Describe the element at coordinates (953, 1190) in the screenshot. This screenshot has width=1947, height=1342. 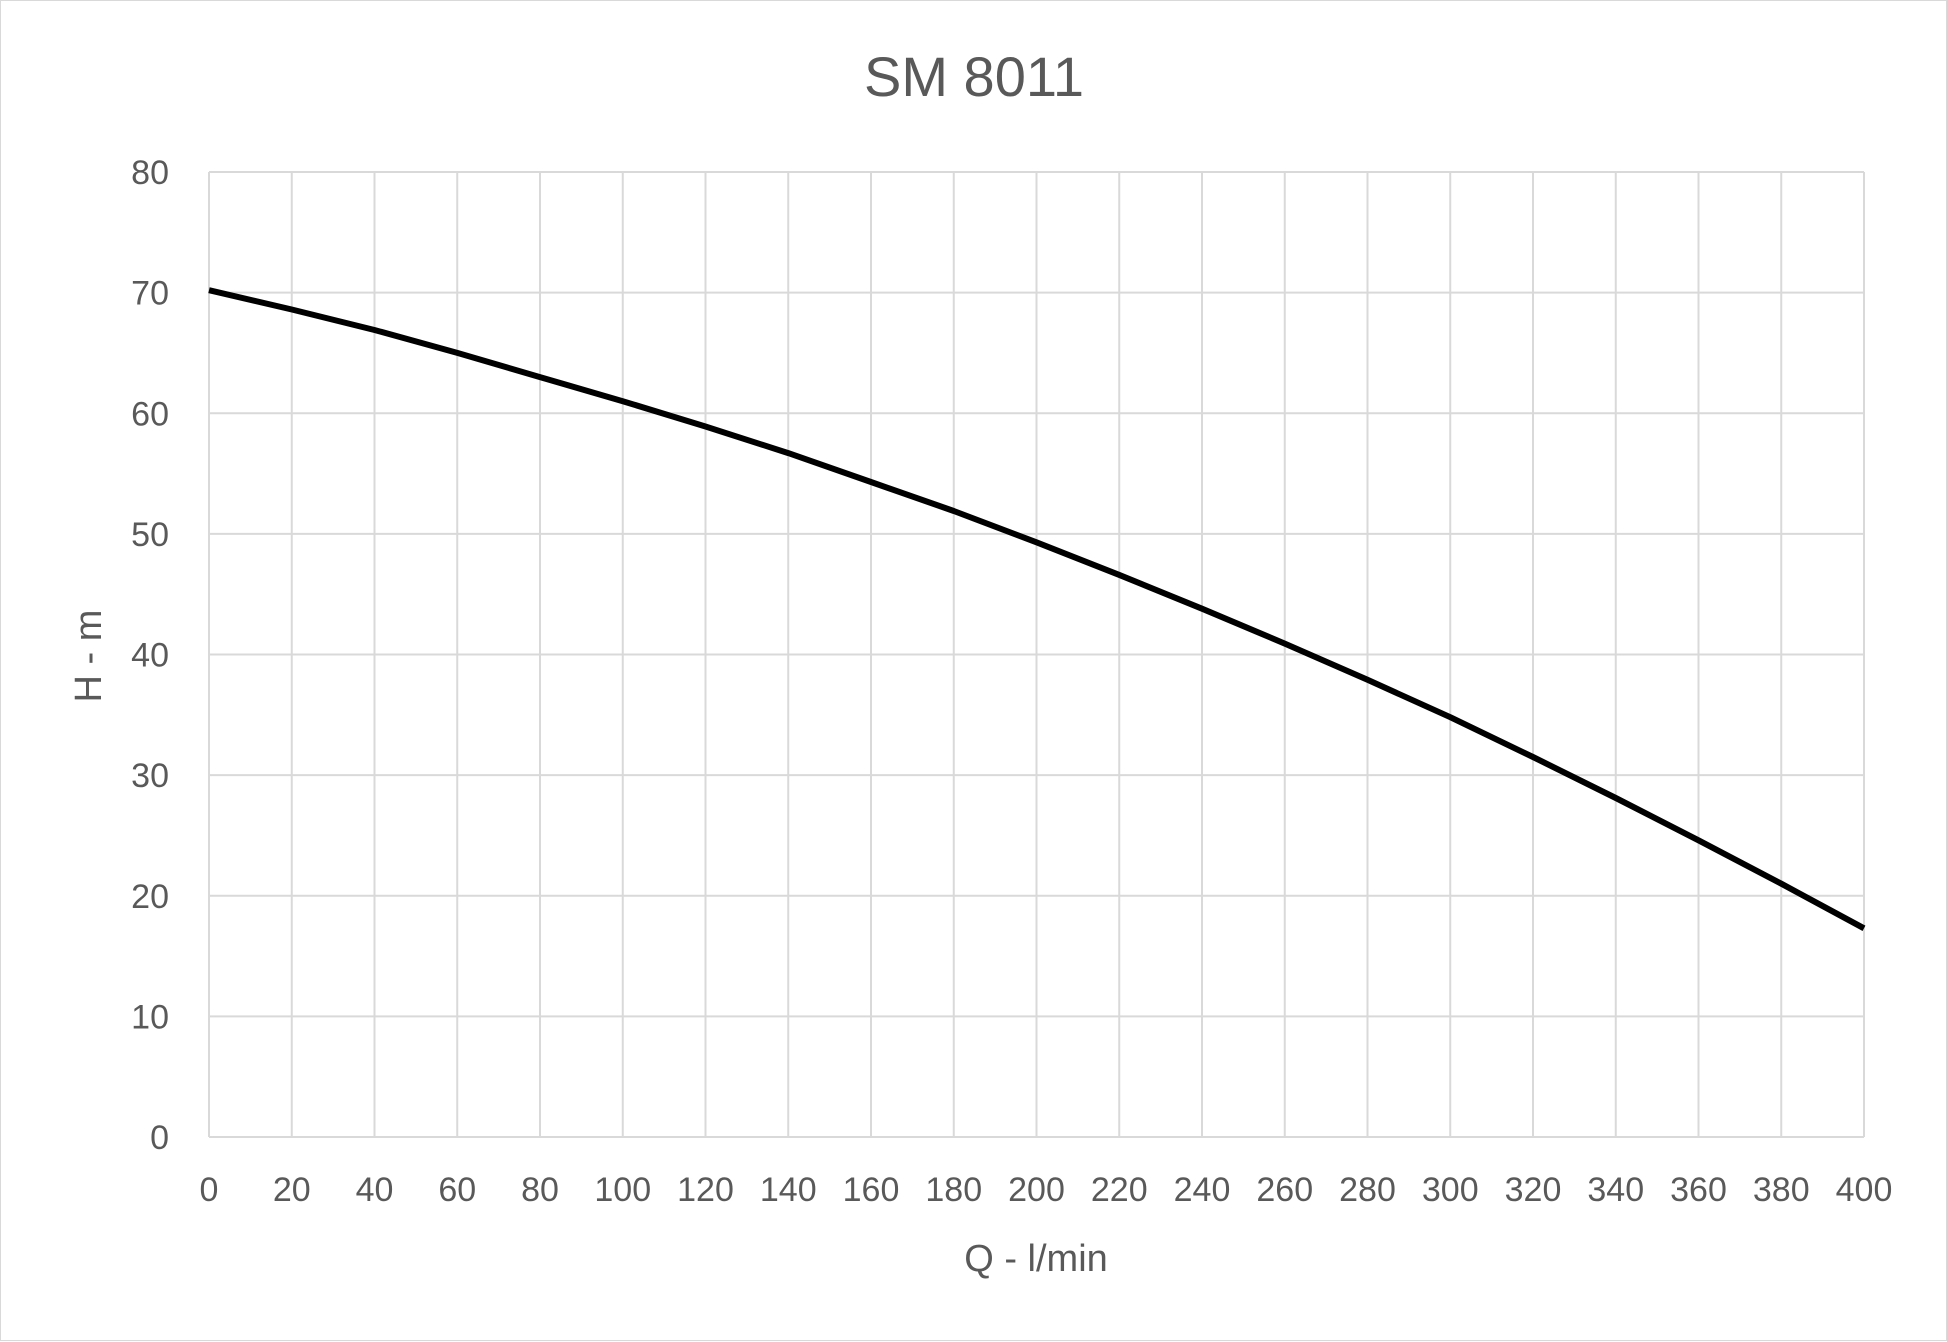
I see `x-tick-label: 180` at that location.